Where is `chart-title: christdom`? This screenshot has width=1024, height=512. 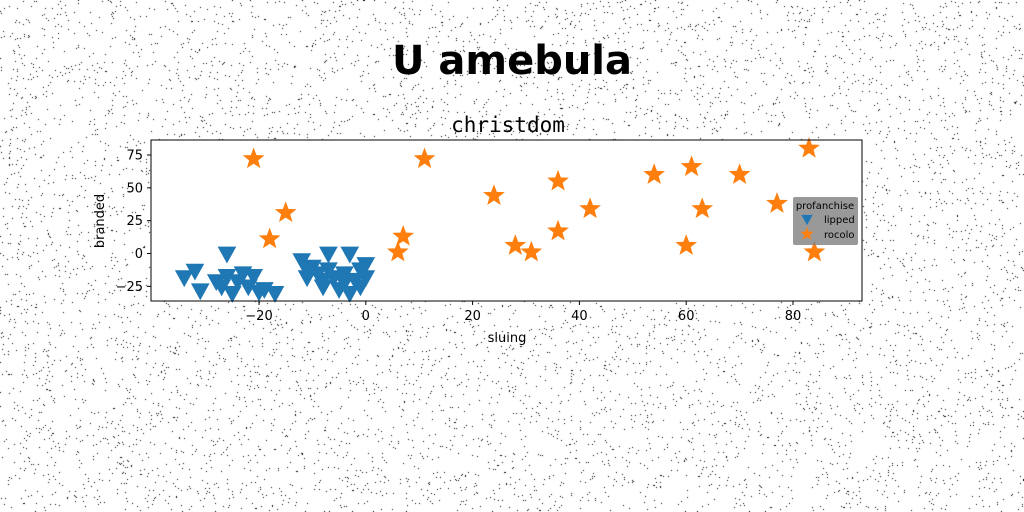
chart-title: christdom is located at coordinates (508, 125).